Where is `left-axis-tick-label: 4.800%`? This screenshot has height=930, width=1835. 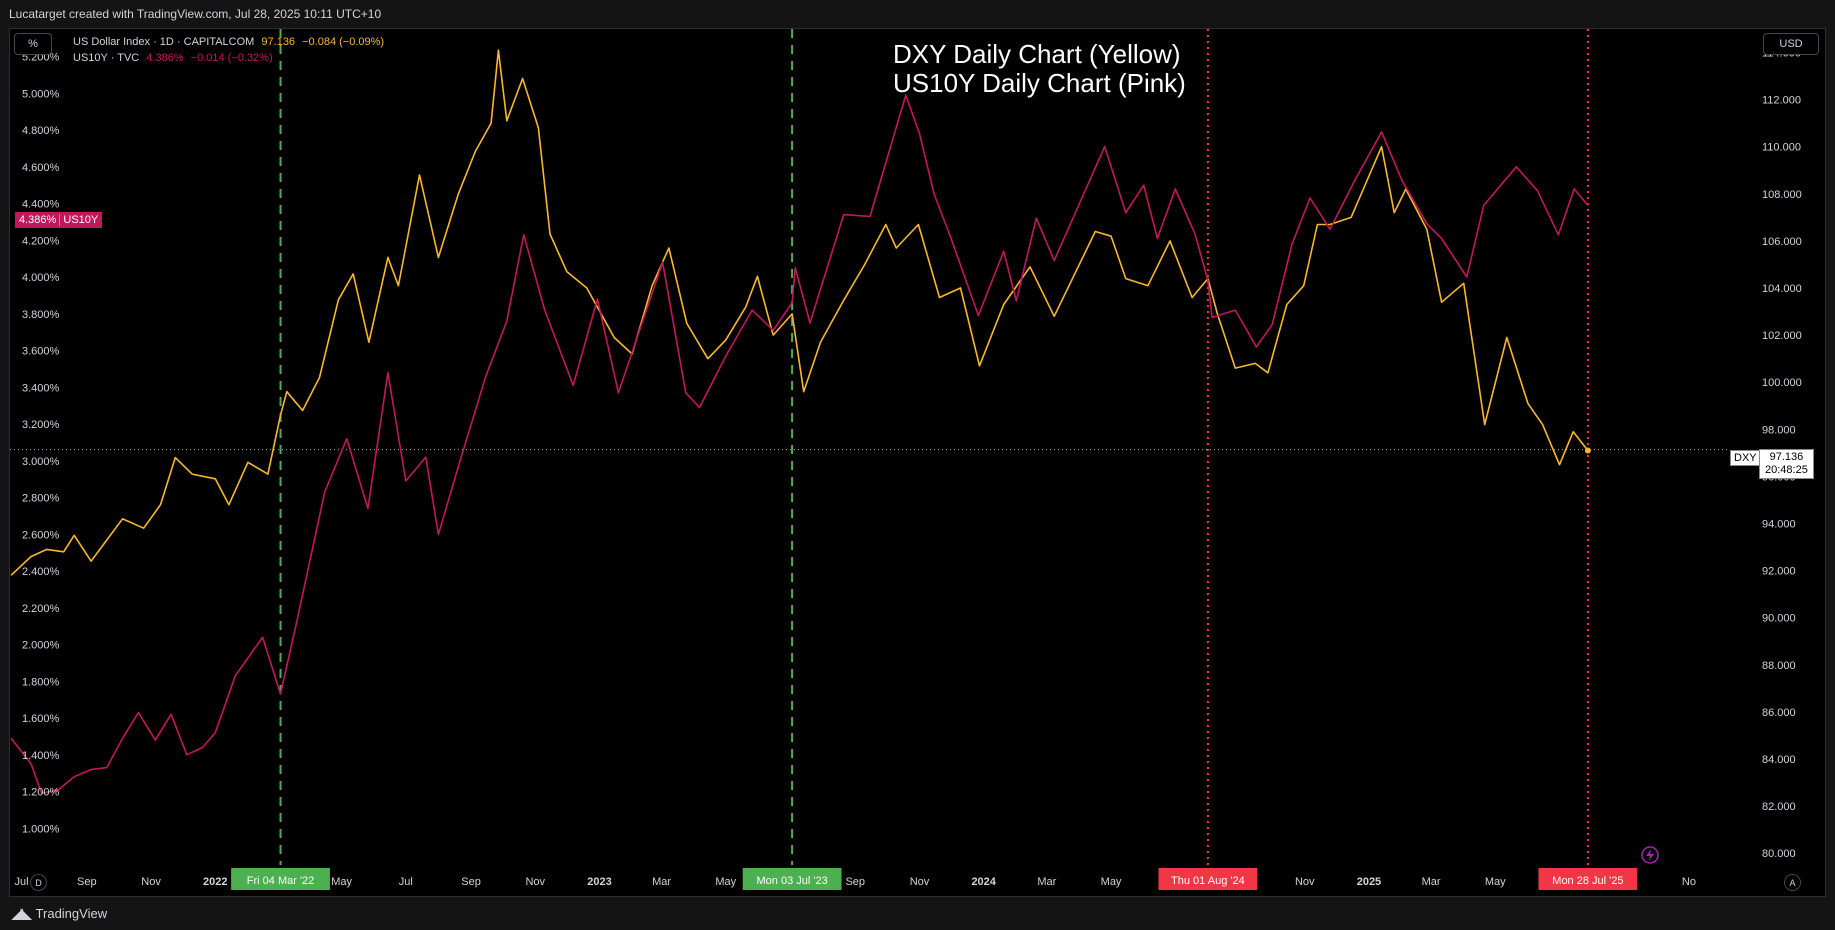 left-axis-tick-label: 4.800% is located at coordinates (41, 131).